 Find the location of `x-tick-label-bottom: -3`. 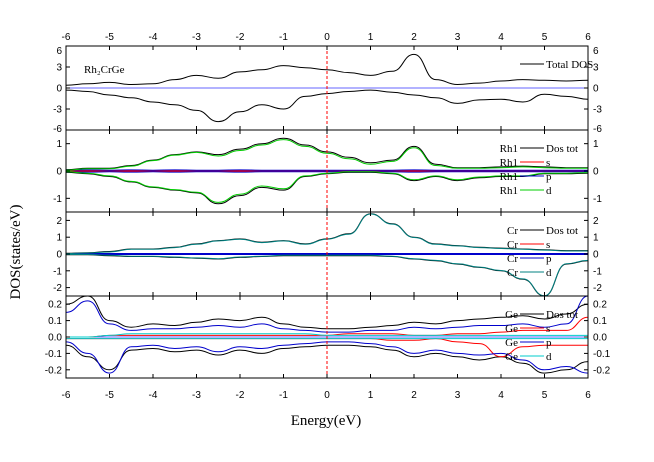

x-tick-label-bottom: -3 is located at coordinates (196, 395).